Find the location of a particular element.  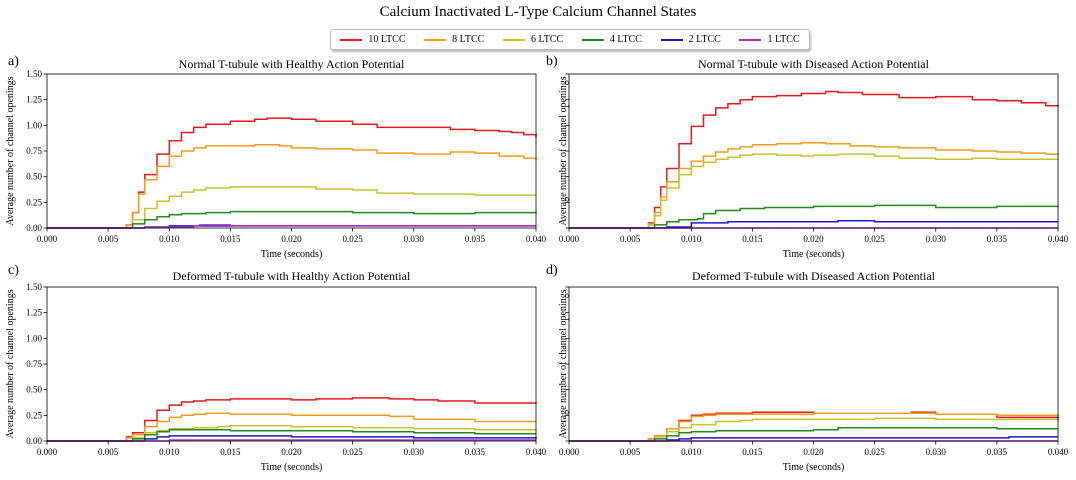

legend-label: 4 LTCC is located at coordinates (625, 39).